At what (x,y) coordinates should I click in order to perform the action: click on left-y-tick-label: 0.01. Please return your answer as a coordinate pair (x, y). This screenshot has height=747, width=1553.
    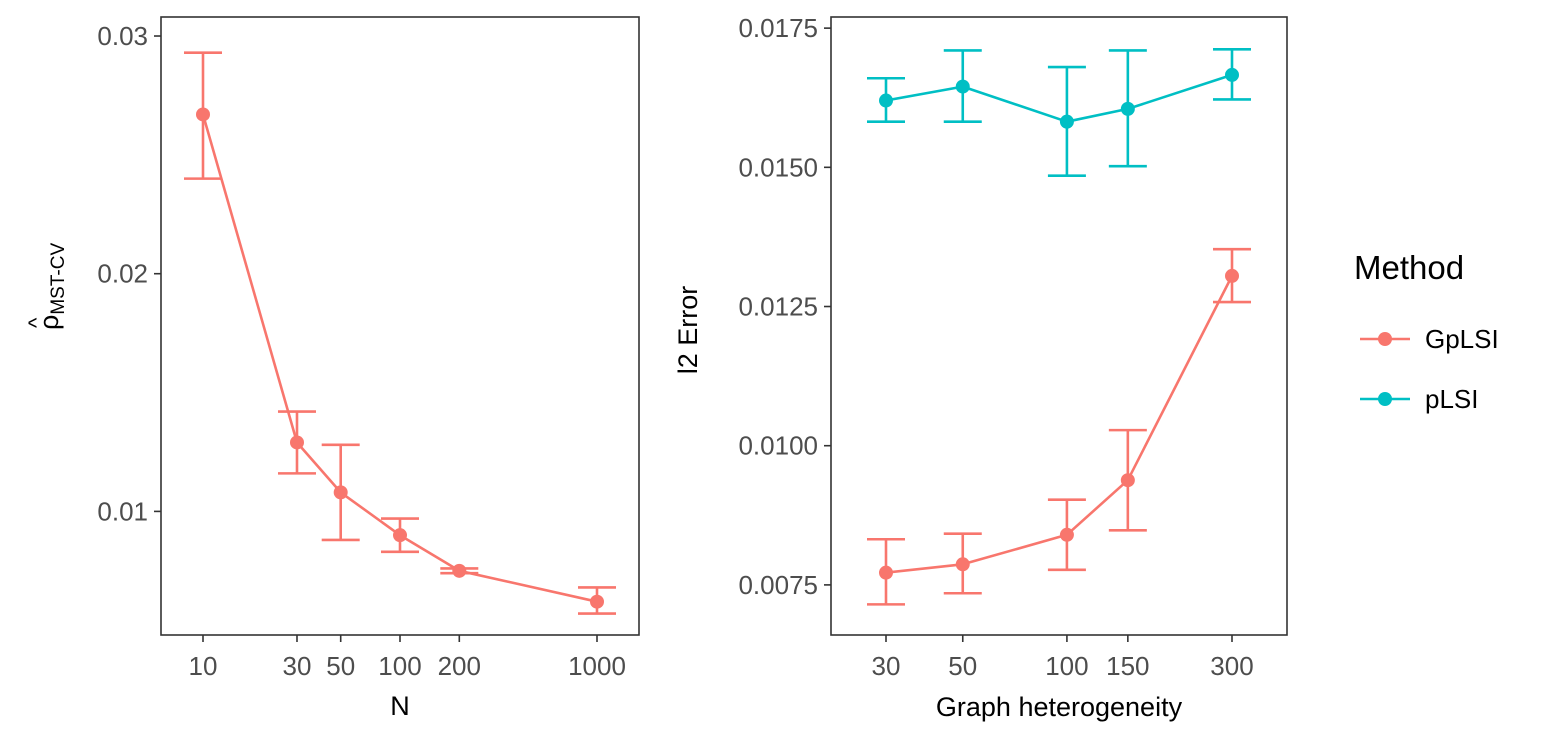
    Looking at the image, I should click on (122, 511).